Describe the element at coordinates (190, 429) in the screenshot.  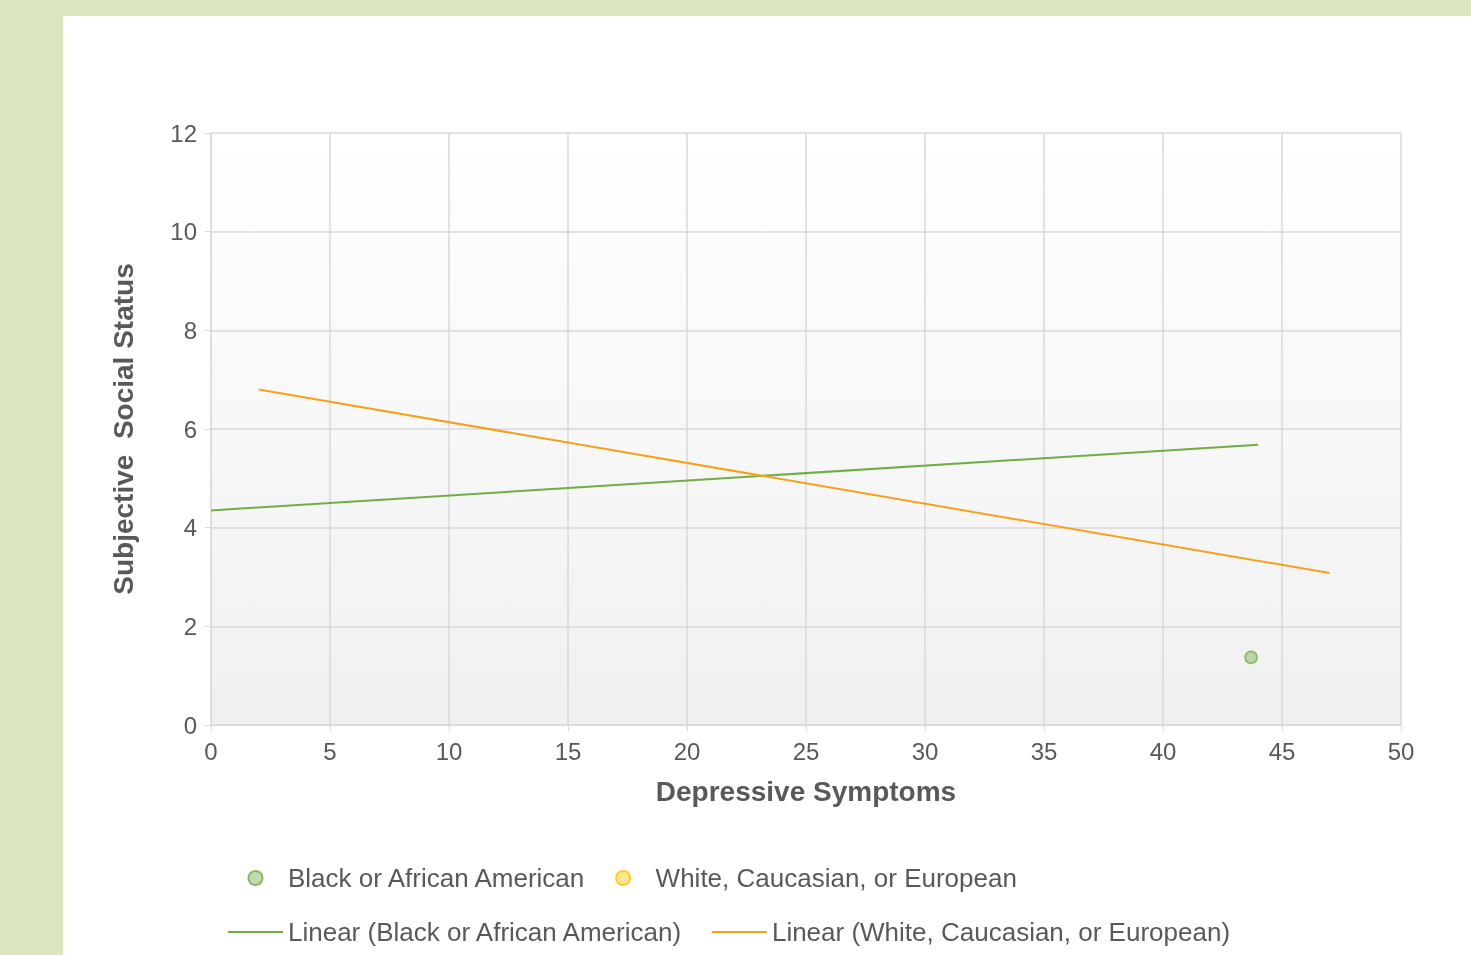
I see `y-tick-label: 6` at that location.